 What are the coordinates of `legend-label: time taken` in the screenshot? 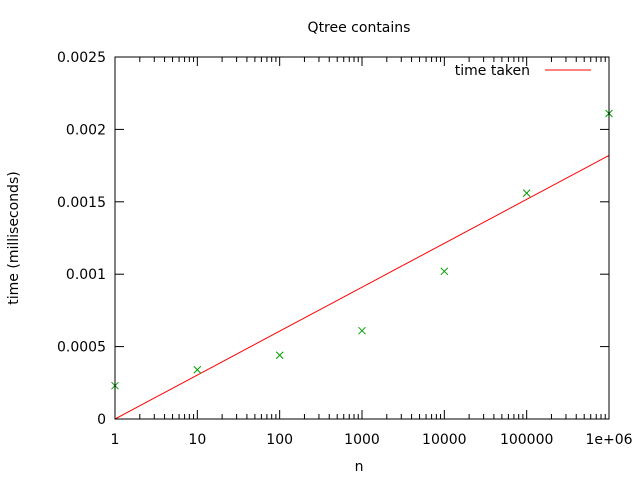 It's located at (492, 71).